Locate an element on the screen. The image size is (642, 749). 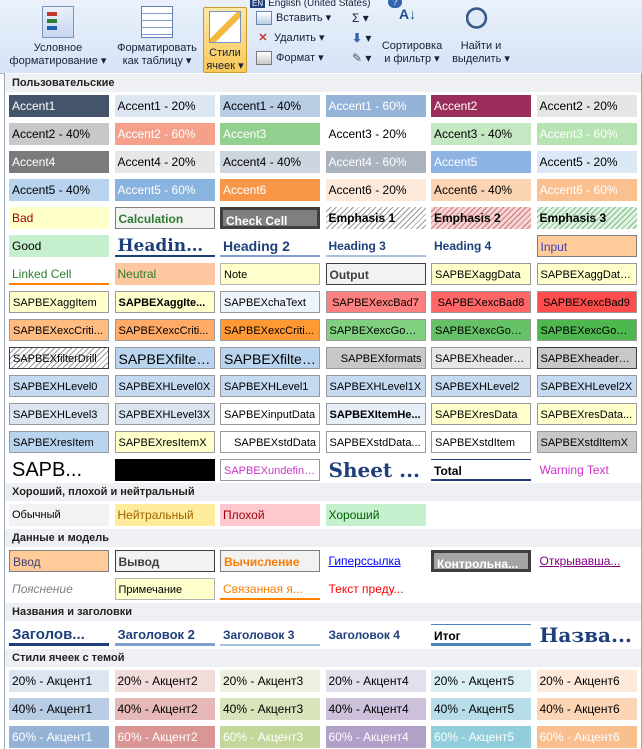
style-swatch: Accent1 - 60% is located at coordinates (375, 106).